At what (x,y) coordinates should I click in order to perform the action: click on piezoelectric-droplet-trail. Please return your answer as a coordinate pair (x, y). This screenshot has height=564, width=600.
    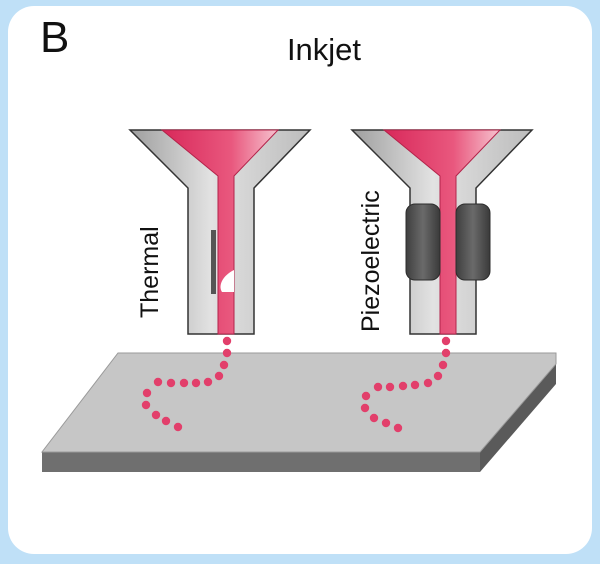
    Looking at the image, I should click on (405, 384).